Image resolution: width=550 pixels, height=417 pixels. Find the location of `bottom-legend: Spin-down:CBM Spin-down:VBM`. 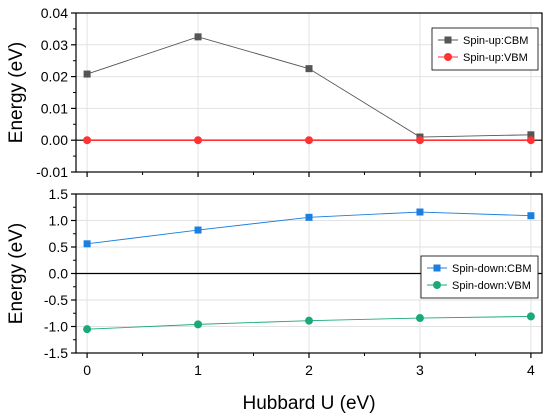

bottom-legend: Spin-down:CBM Spin-down:VBM is located at coordinates (479, 277).